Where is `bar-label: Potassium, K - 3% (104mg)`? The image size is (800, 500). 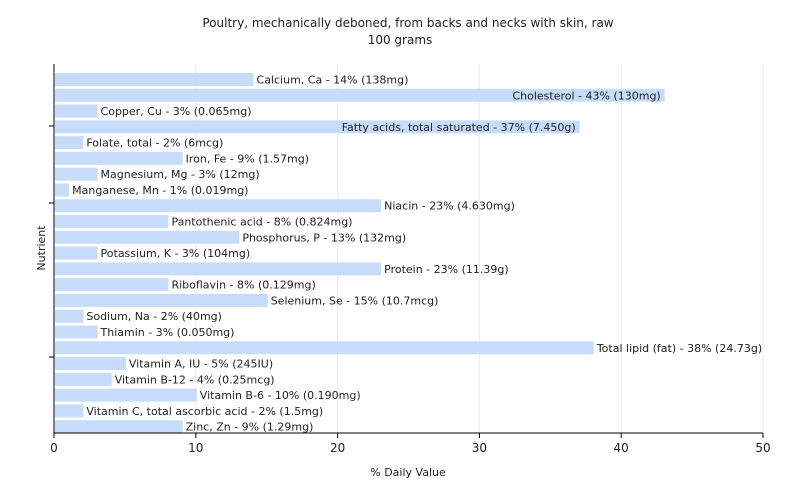 bar-label: Potassium, K - 3% (104mg) is located at coordinates (176, 253).